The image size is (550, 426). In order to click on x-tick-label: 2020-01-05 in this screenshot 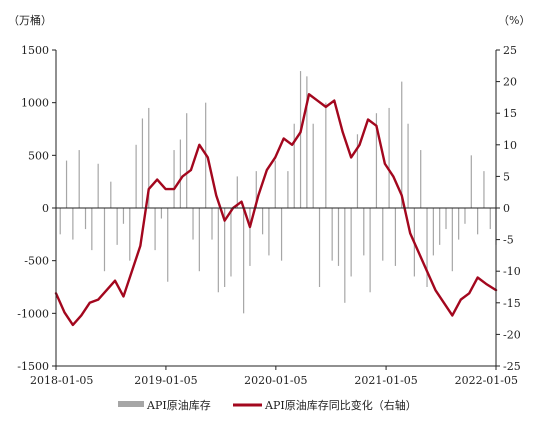, I will do `click(275, 380)`.